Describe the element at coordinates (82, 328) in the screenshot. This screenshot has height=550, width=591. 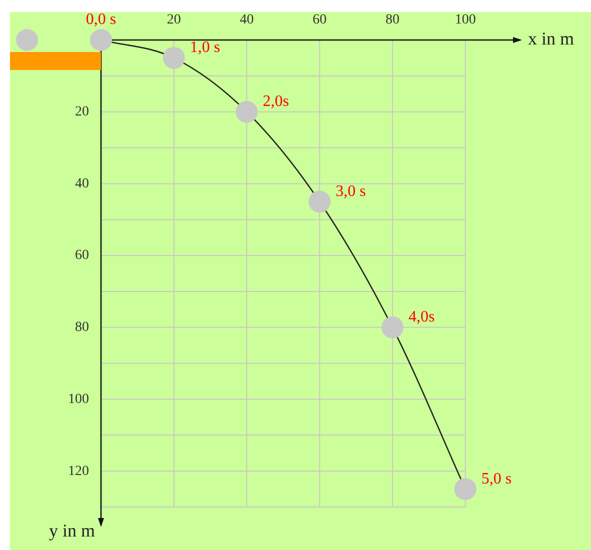
I see `y-tick-label: 80` at that location.